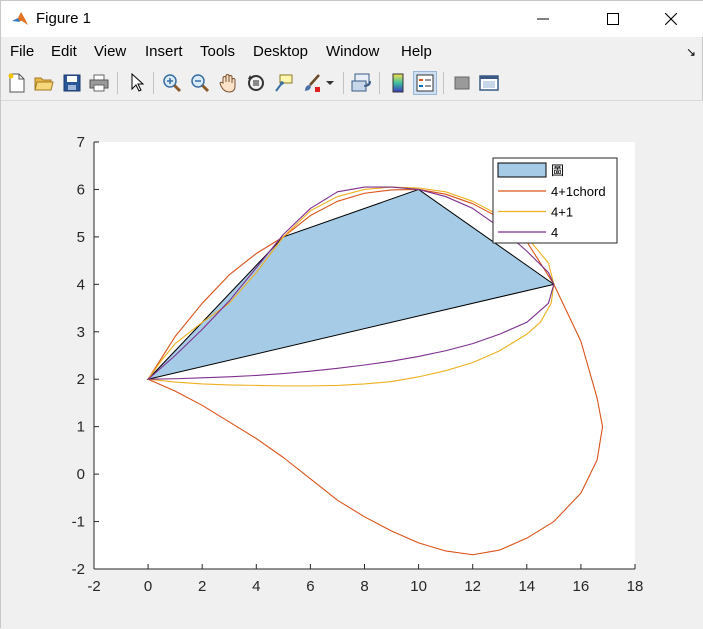  What do you see at coordinates (690, 52) in the screenshot?
I see `dock-arrow-icon: ↘` at bounding box center [690, 52].